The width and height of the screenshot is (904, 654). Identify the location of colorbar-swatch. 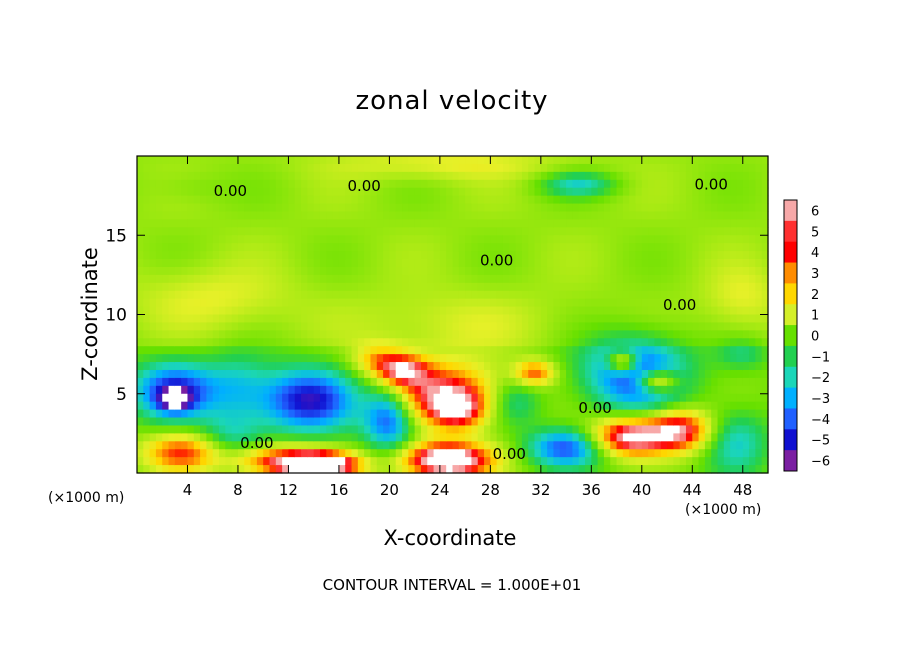
(790, 419).